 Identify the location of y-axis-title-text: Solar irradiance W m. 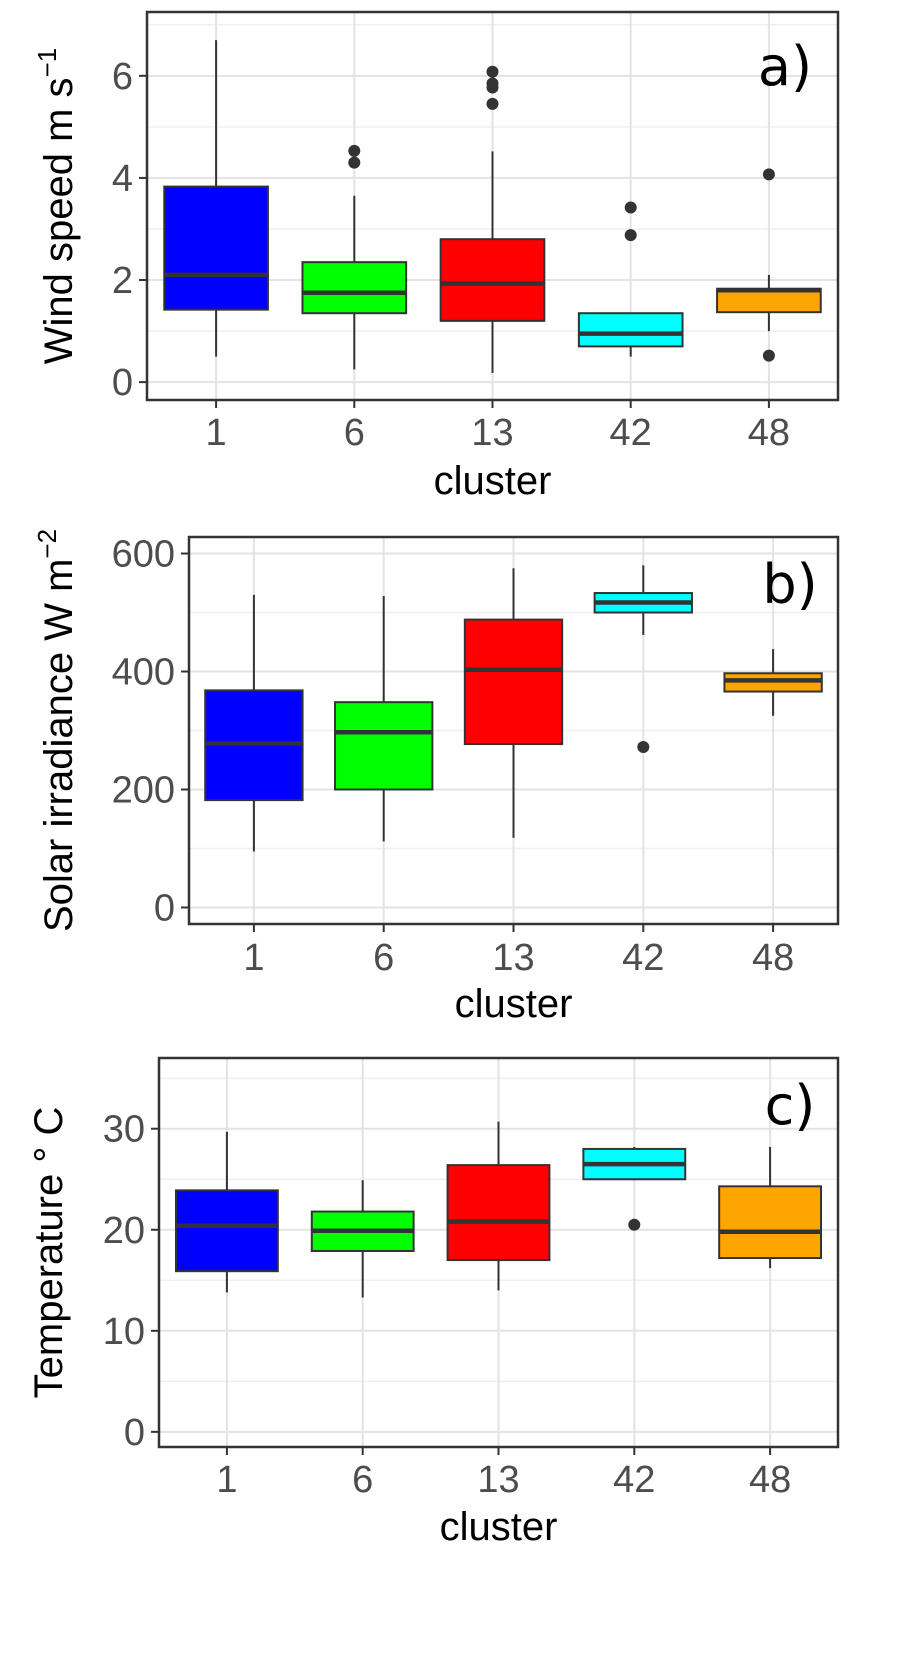
(59, 745).